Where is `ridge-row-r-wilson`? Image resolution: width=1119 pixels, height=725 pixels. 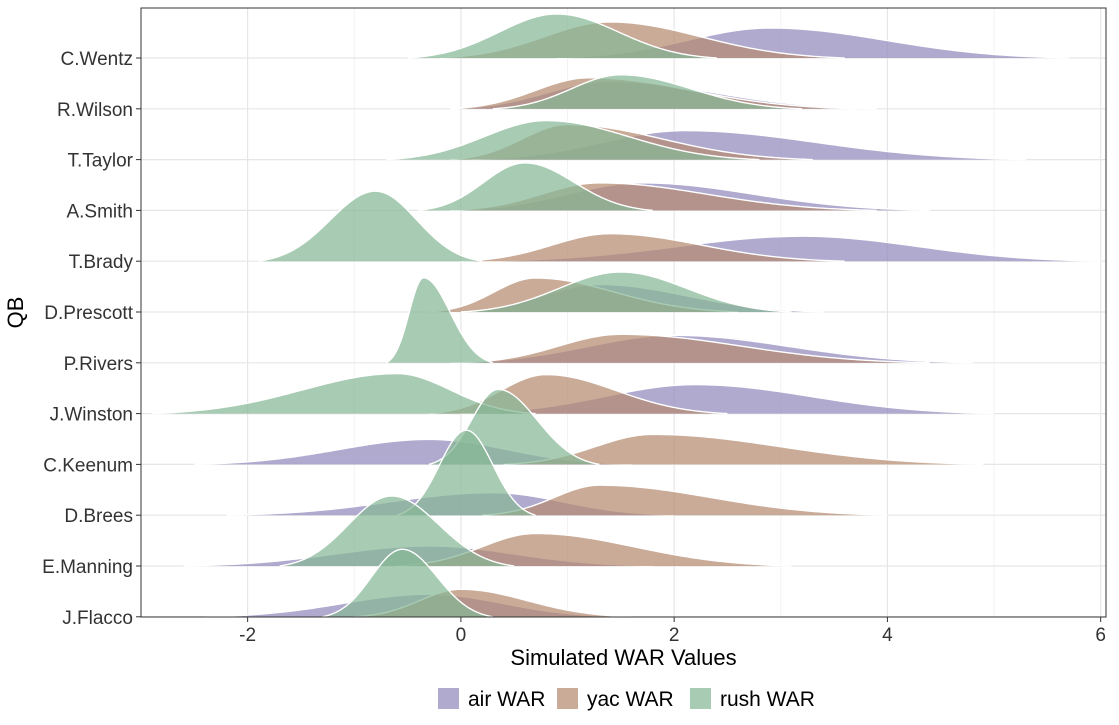 ridge-row-r-wilson is located at coordinates (663, 92).